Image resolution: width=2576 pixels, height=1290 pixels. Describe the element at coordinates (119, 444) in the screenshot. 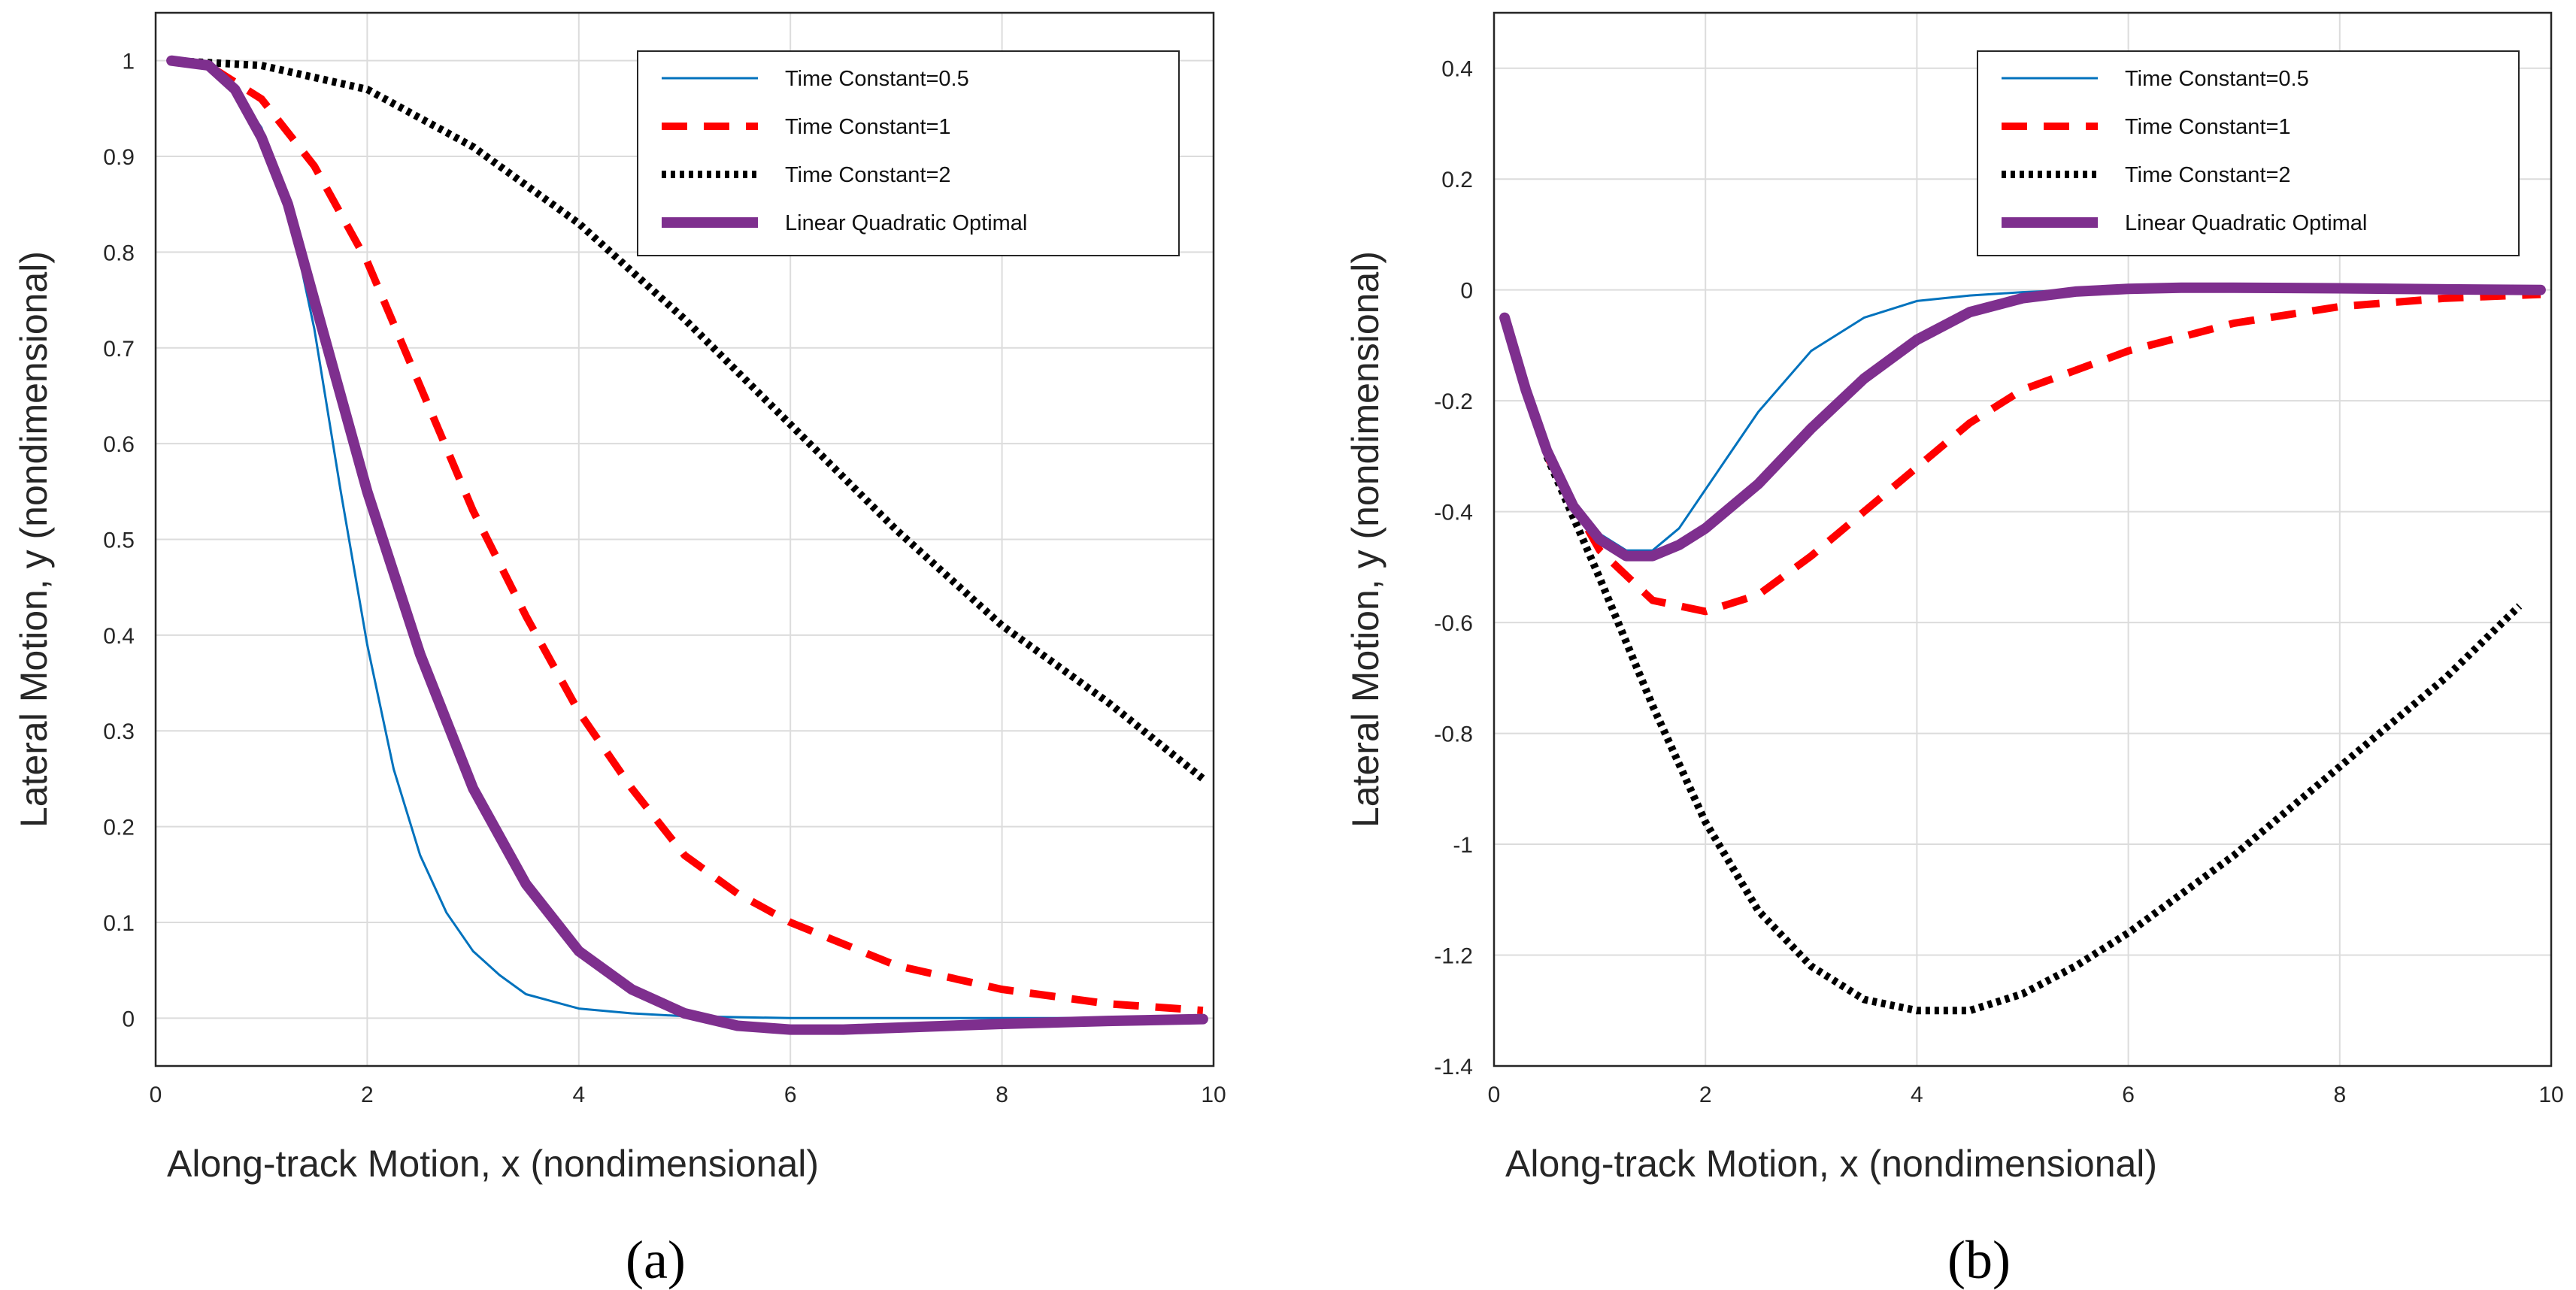

I see `y-tick-label: 0.6` at that location.